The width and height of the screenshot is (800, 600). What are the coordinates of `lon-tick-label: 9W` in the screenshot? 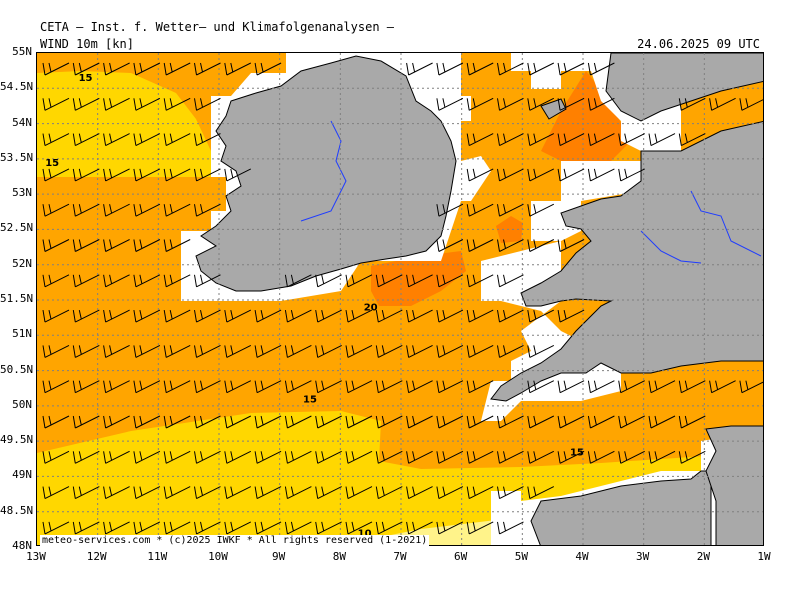 It's located at (279, 556).